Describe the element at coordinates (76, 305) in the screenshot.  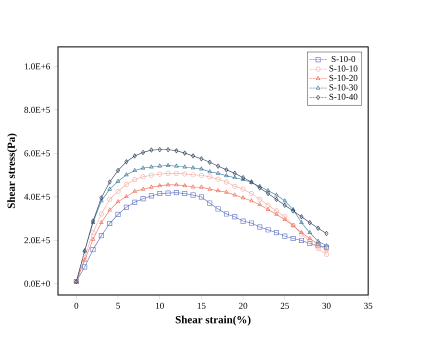
I see `x-tick-label: 0` at that location.